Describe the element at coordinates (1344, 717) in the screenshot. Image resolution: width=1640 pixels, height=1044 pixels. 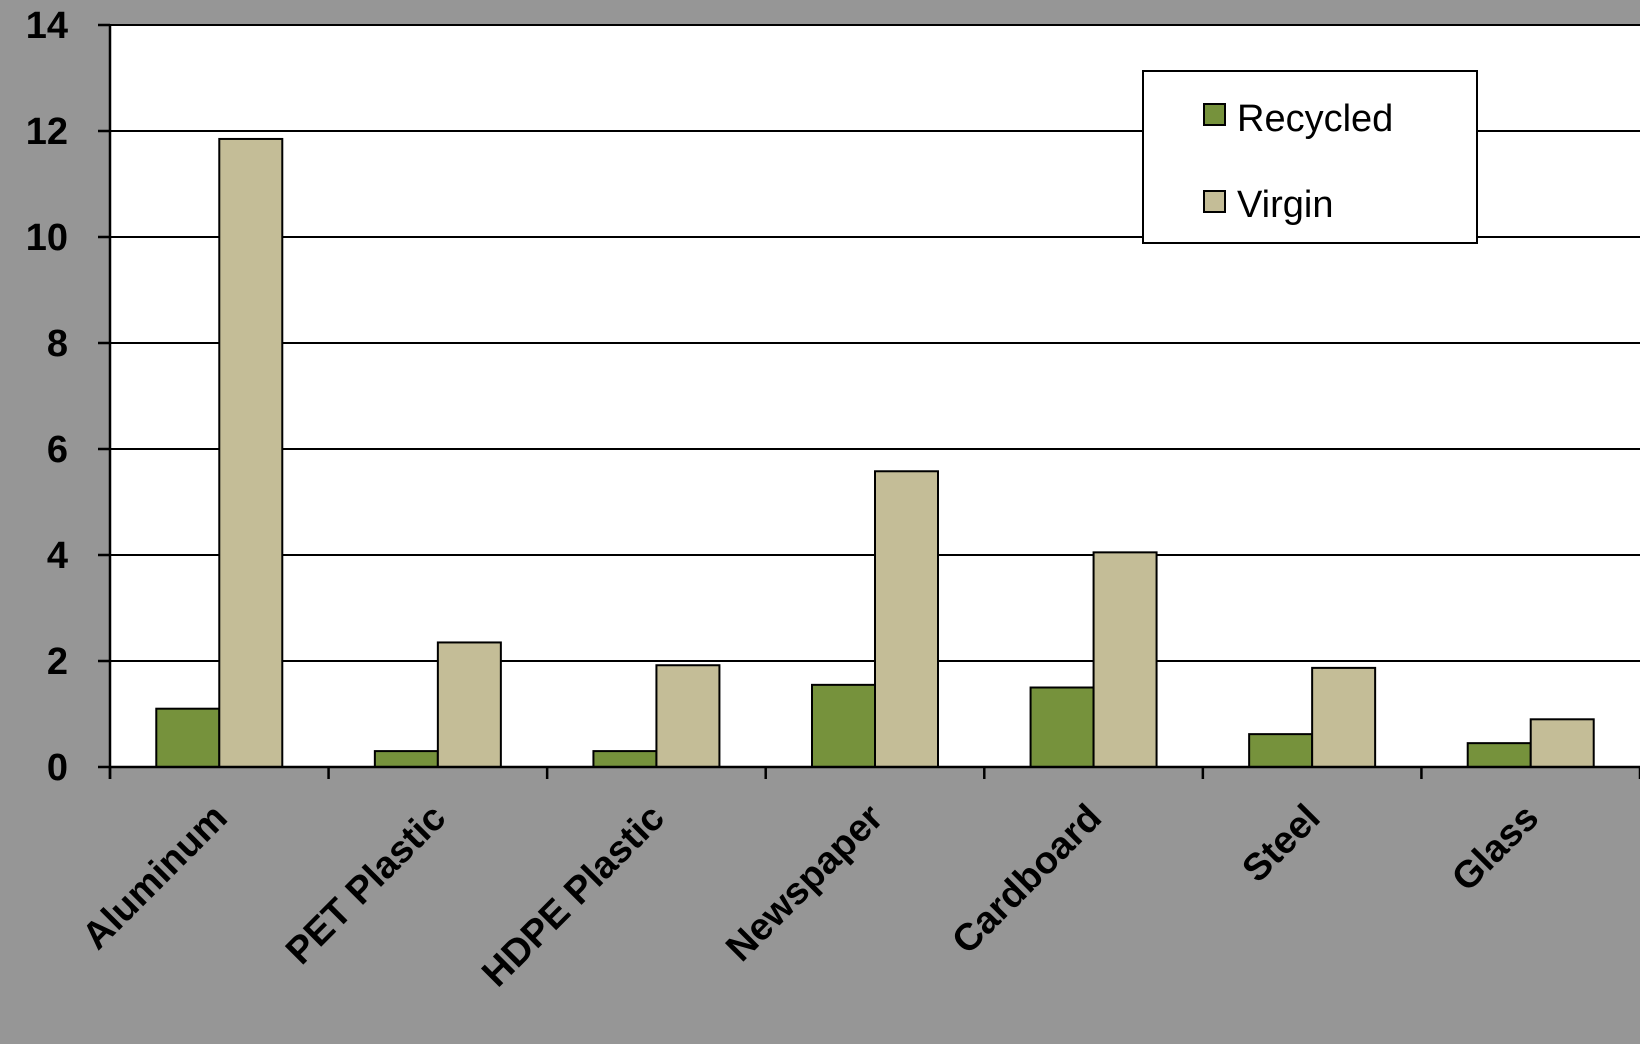
I see `bar-virgin-steel` at that location.